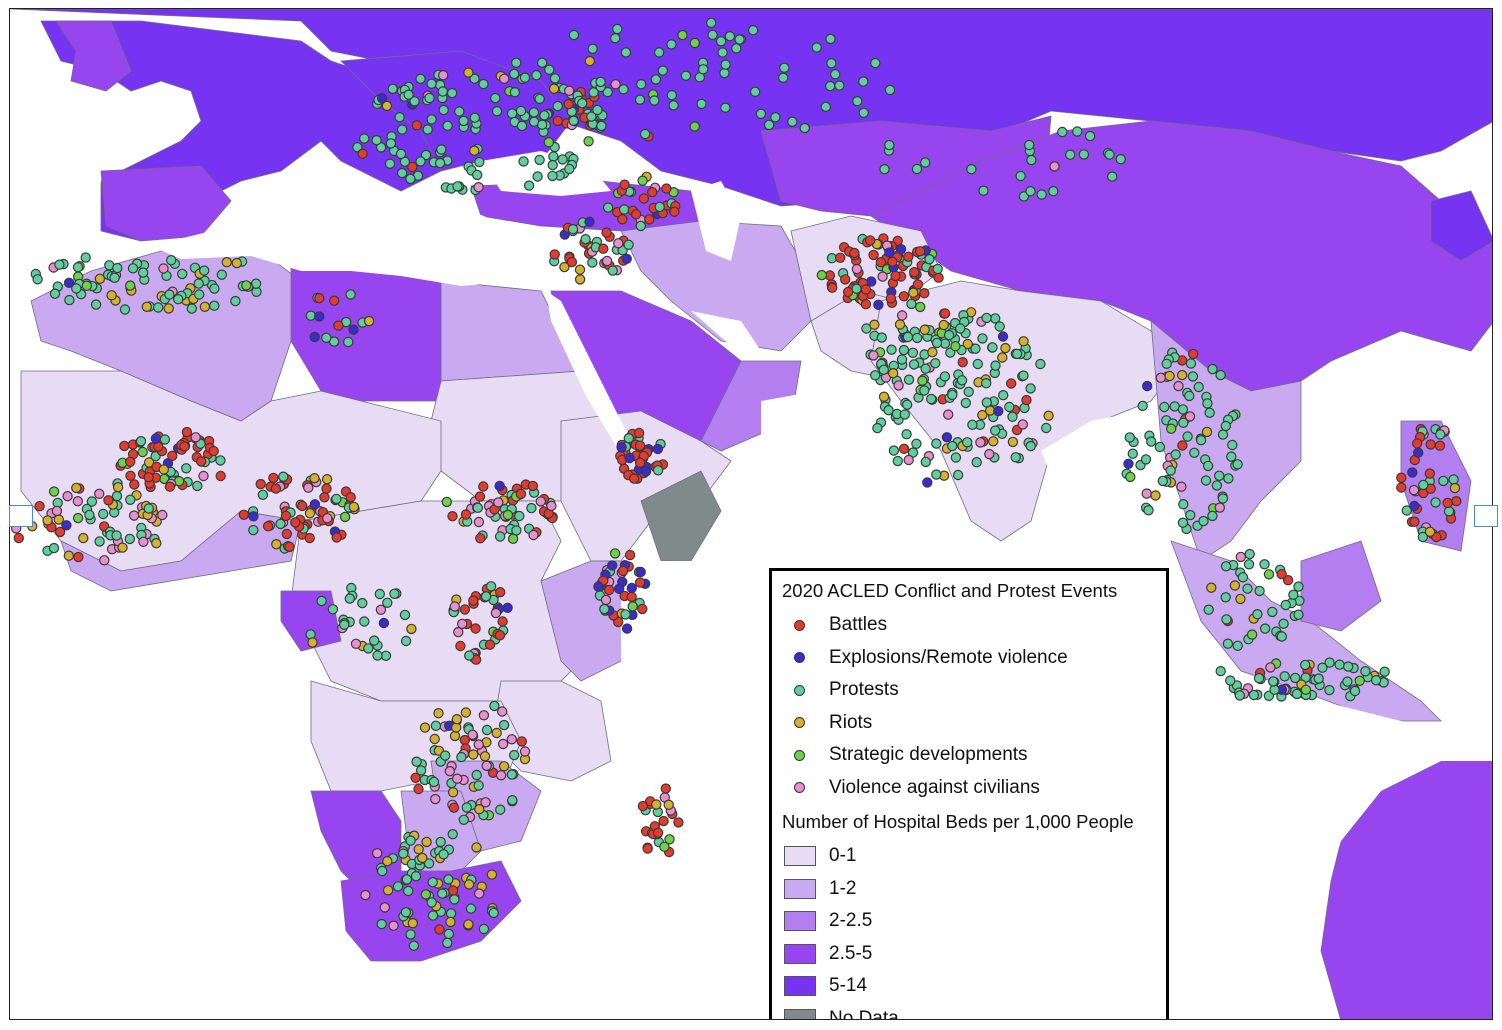 The width and height of the screenshot is (1502, 1030). Describe the element at coordinates (948, 657) in the screenshot. I see `legend-event-label: Explosions/Remote violence` at that location.